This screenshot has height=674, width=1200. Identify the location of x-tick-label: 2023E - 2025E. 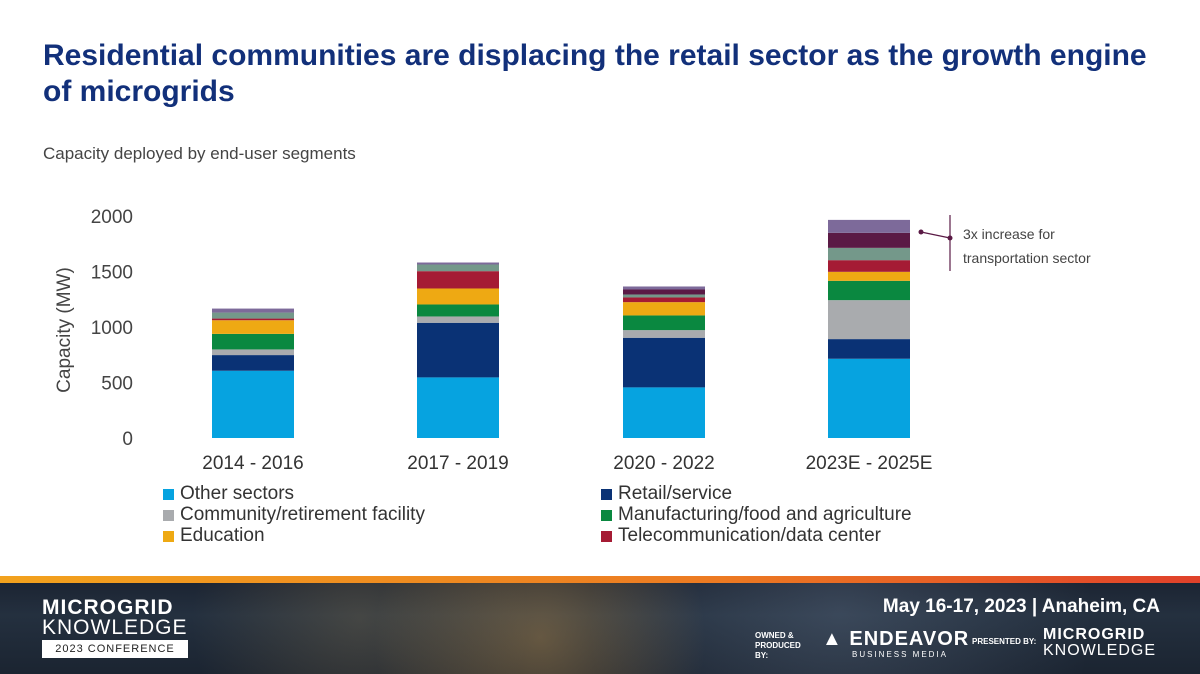
(869, 461).